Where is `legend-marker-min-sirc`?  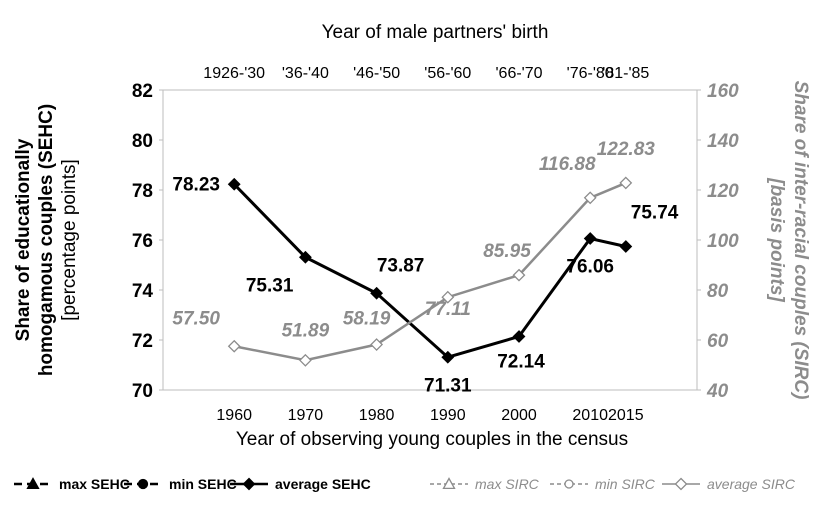
legend-marker-min-sirc is located at coordinates (569, 484).